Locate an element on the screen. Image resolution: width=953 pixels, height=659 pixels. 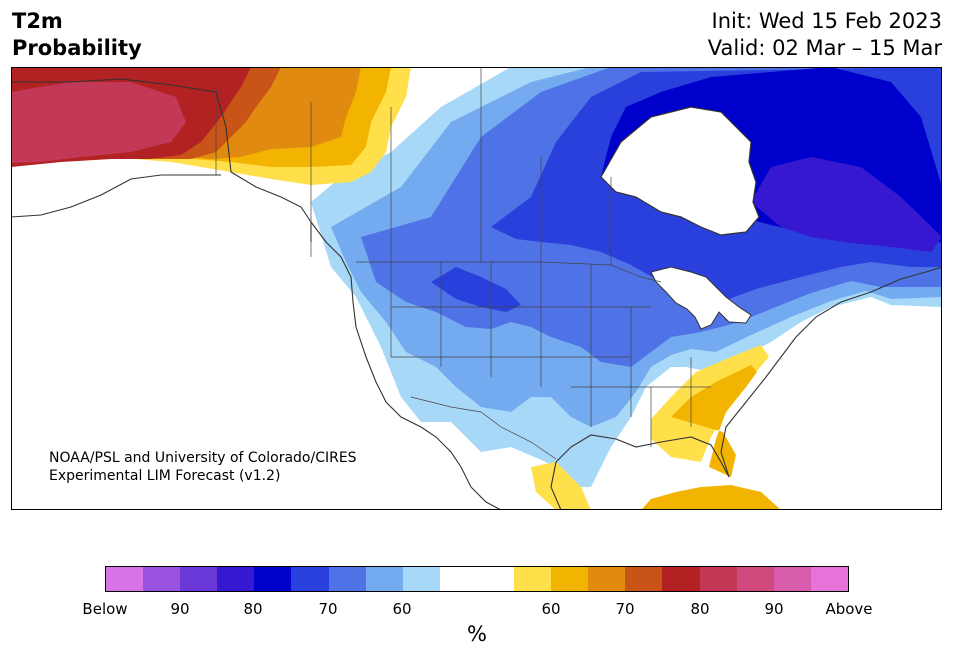
credit-line-2: Experimental LIM Forecast (v1.2) is located at coordinates (165, 476).